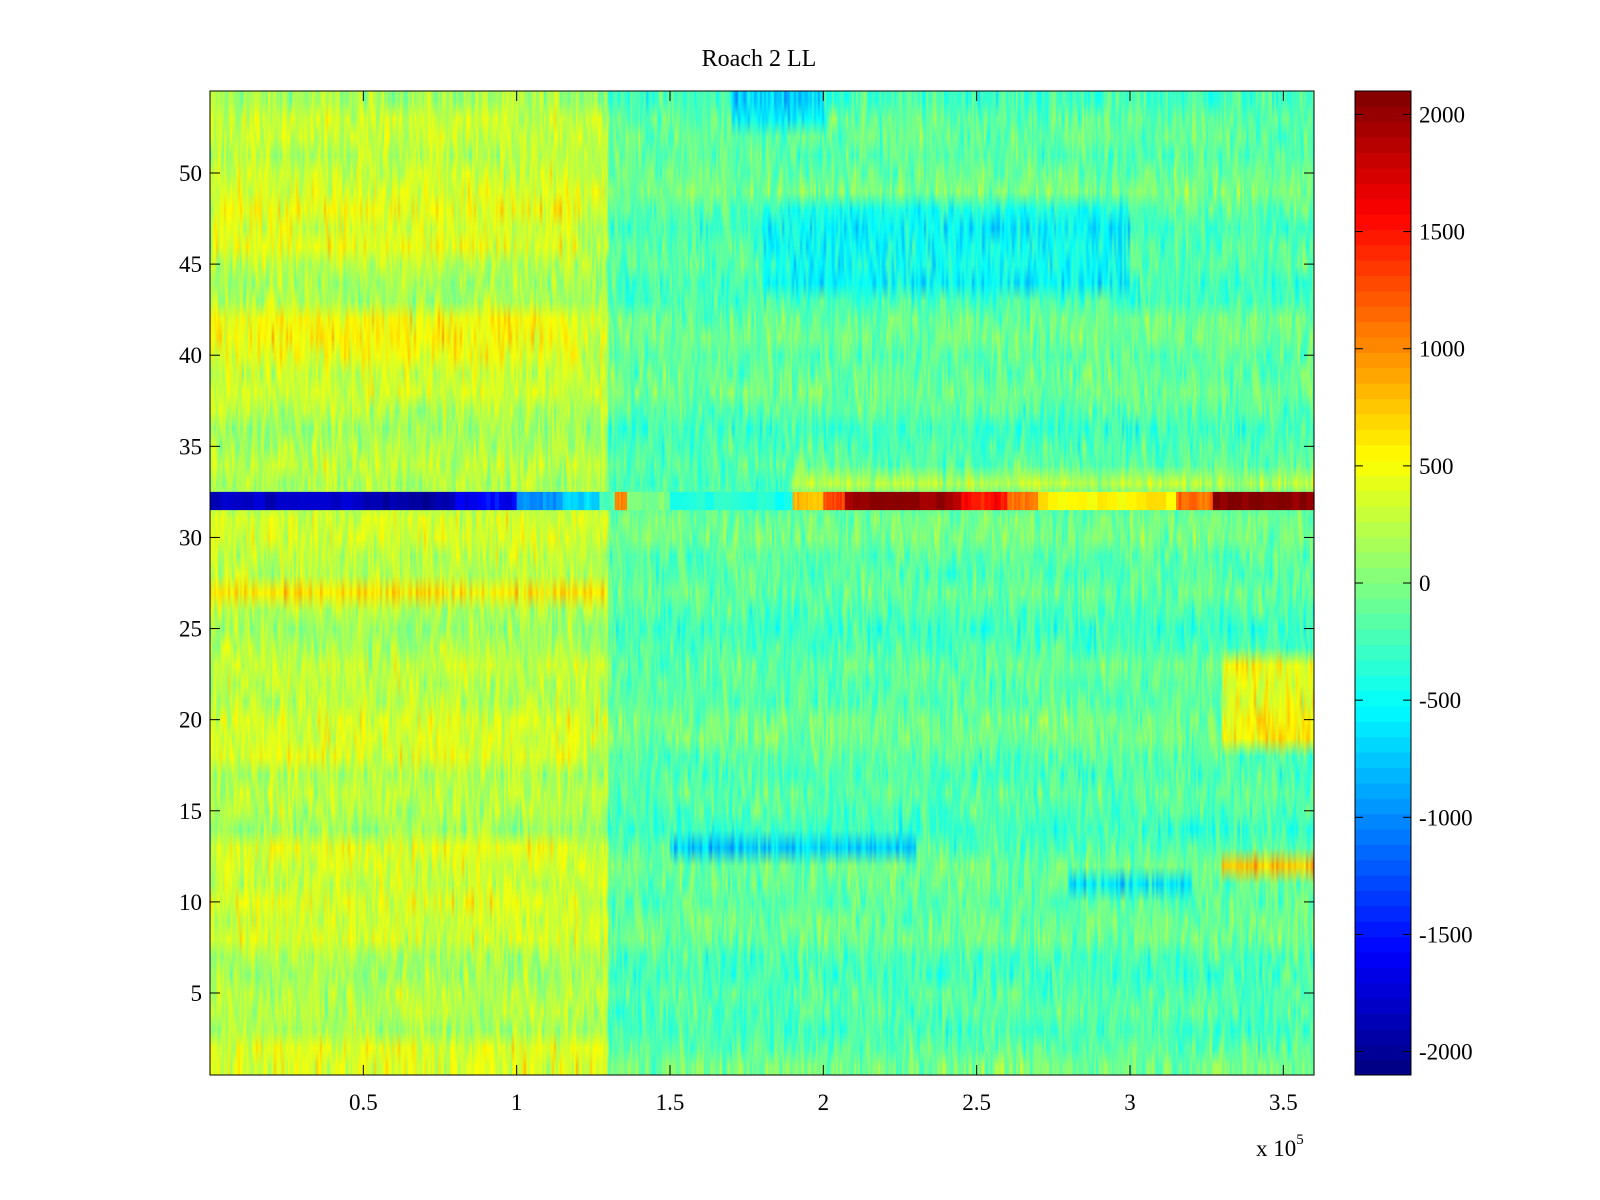 The height and width of the screenshot is (1200, 1600). What do you see at coordinates (363, 1102) in the screenshot?
I see `x-tick-label: 0.5` at bounding box center [363, 1102].